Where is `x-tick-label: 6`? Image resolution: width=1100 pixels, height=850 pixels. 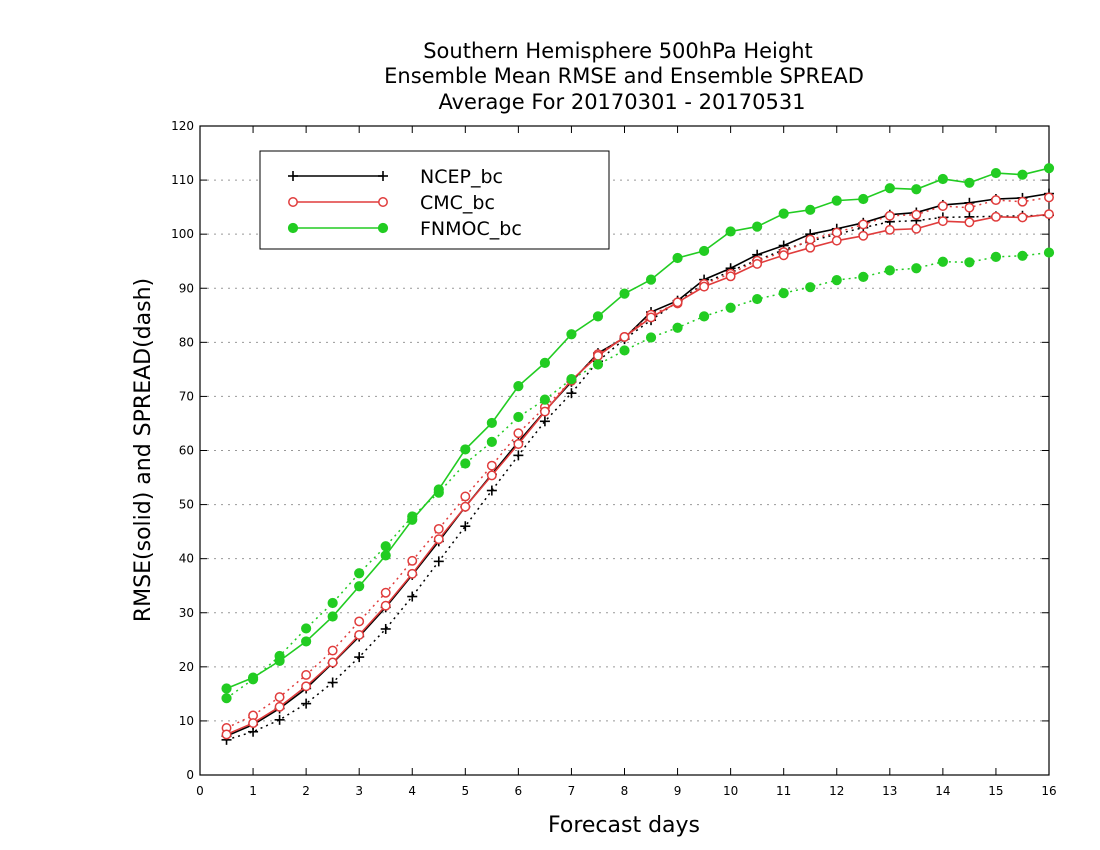
x-tick-label: 6 is located at coordinates (519, 791).